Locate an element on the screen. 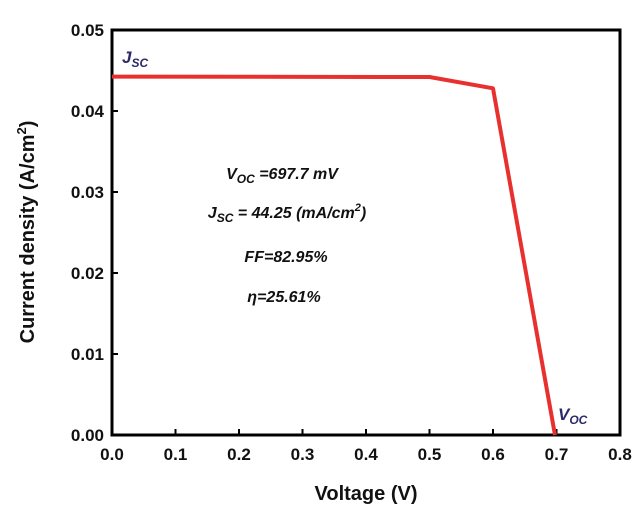  jsc-annotation-subscript: SC is located at coordinates (225, 218).